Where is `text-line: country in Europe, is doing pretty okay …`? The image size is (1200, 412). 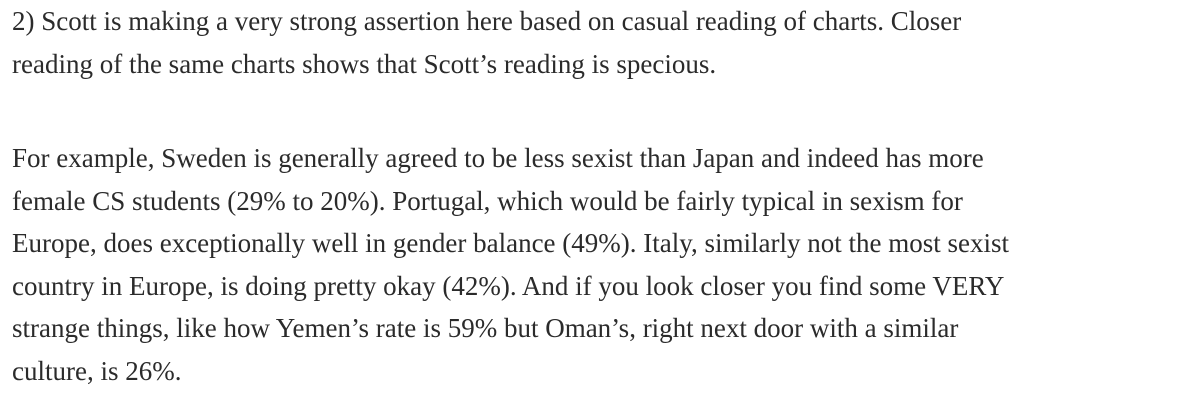
text-line: country in Europe, is doing pretty okay … is located at coordinates (508, 285).